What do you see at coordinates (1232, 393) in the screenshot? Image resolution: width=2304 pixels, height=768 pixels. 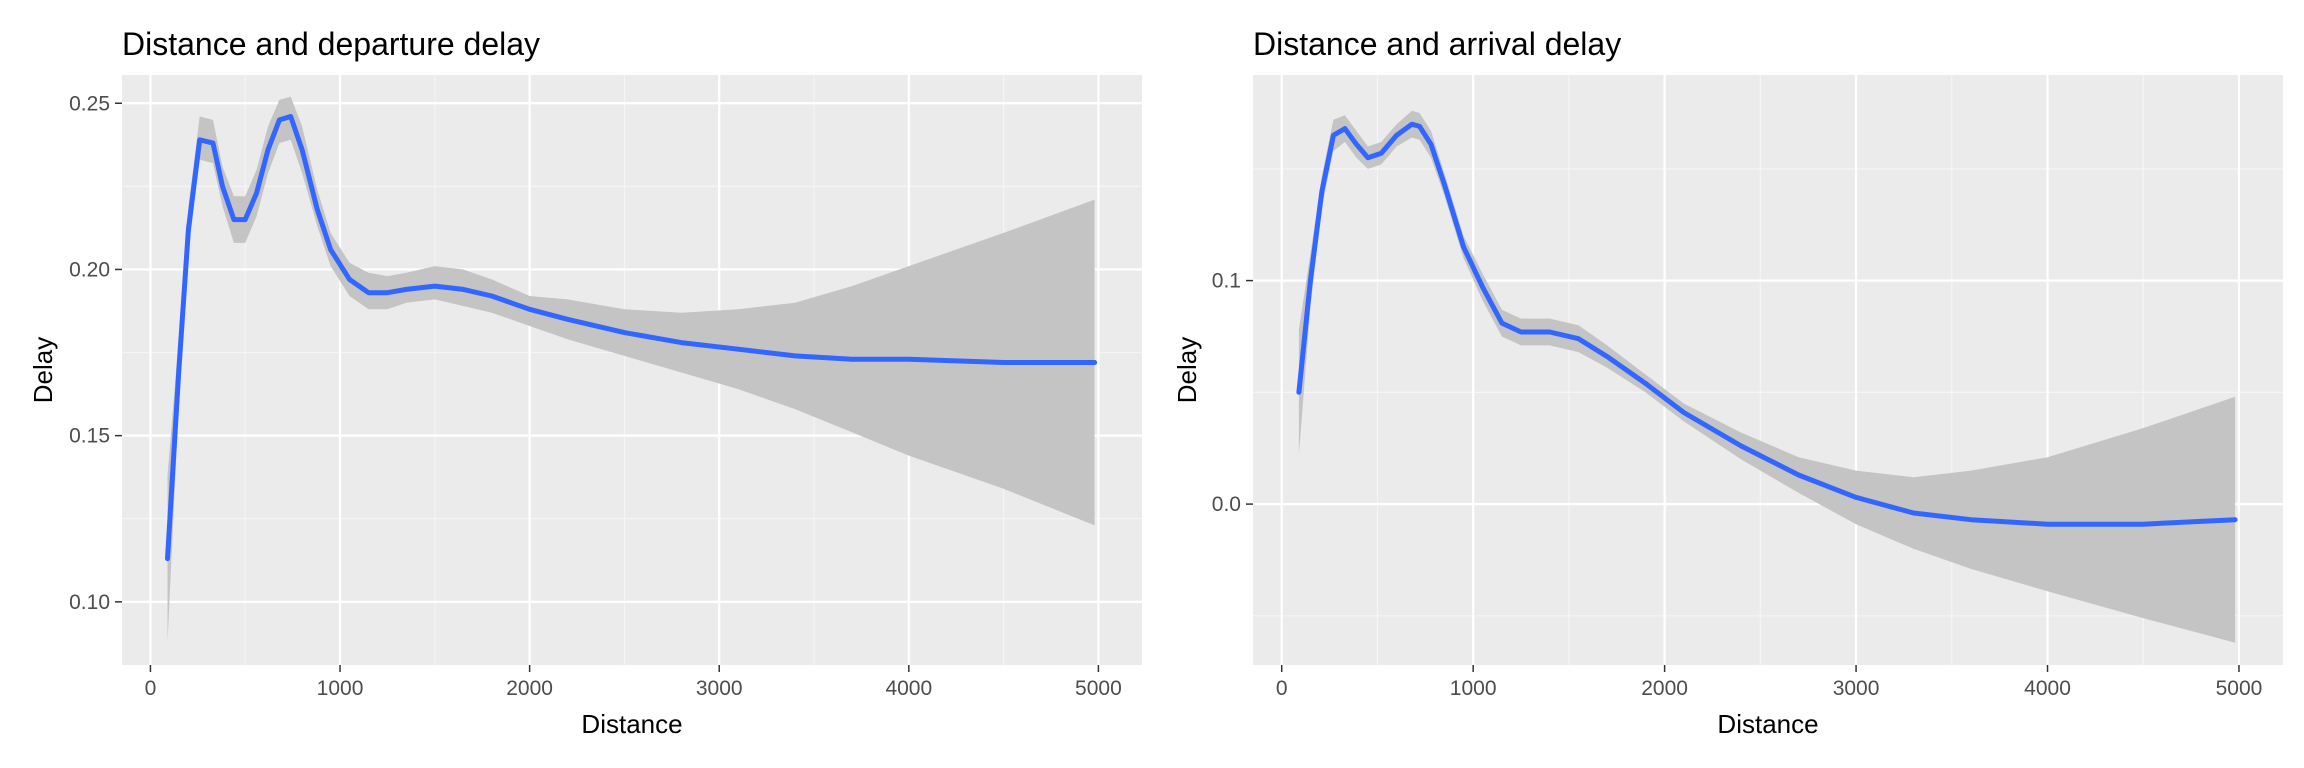 I see `y-ticks: 0.0 0.1` at bounding box center [1232, 393].